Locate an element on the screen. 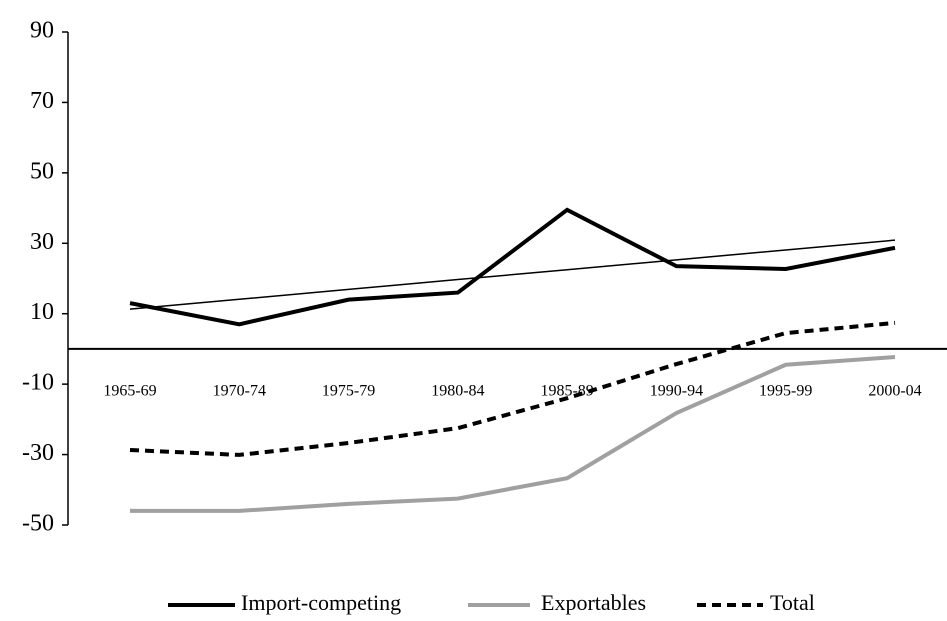 The image size is (947, 621). x-tick-label: 1995-99 is located at coordinates (785, 391).